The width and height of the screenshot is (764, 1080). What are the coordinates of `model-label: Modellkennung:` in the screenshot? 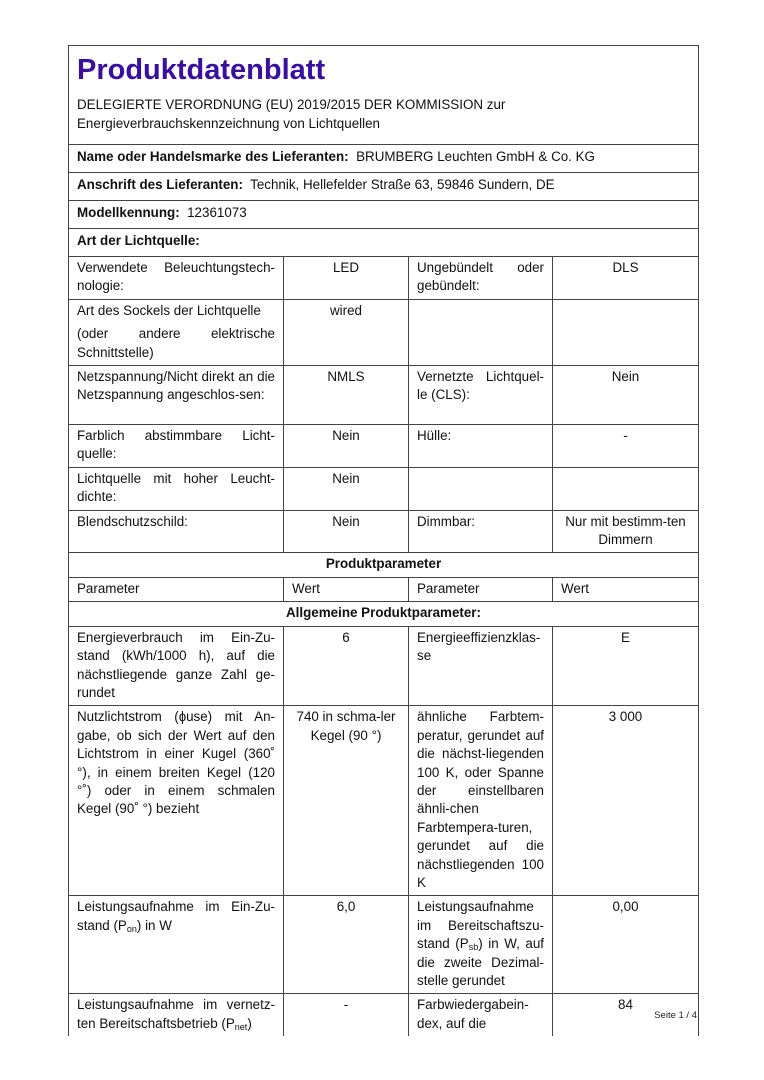 It's located at (128, 212).